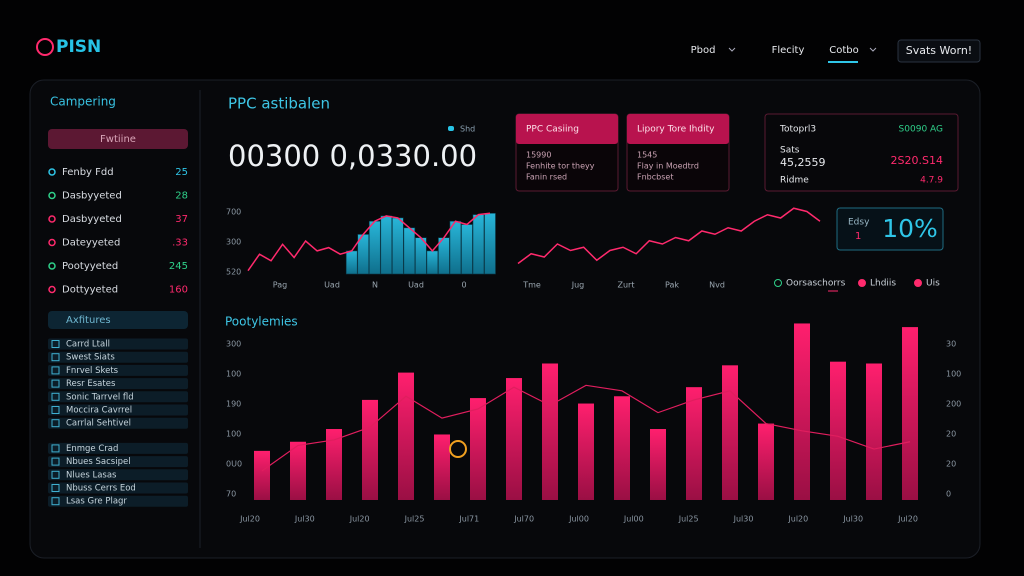 This screenshot has height=576, width=1024. Describe the element at coordinates (100, 397) in the screenshot. I see `check-label: Sonic Tarrvel fld` at that location.